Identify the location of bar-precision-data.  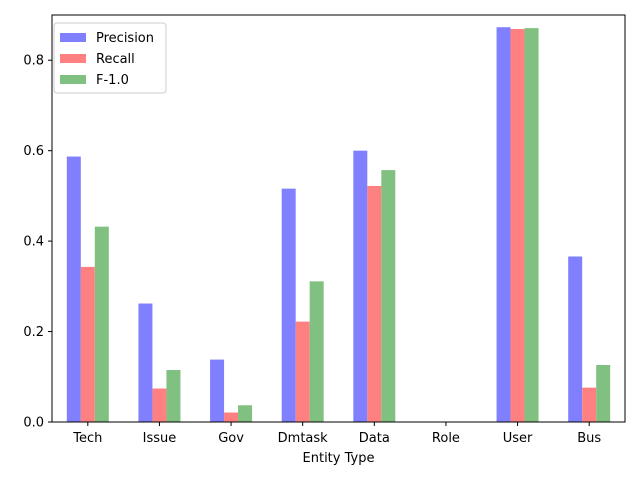
(360, 286).